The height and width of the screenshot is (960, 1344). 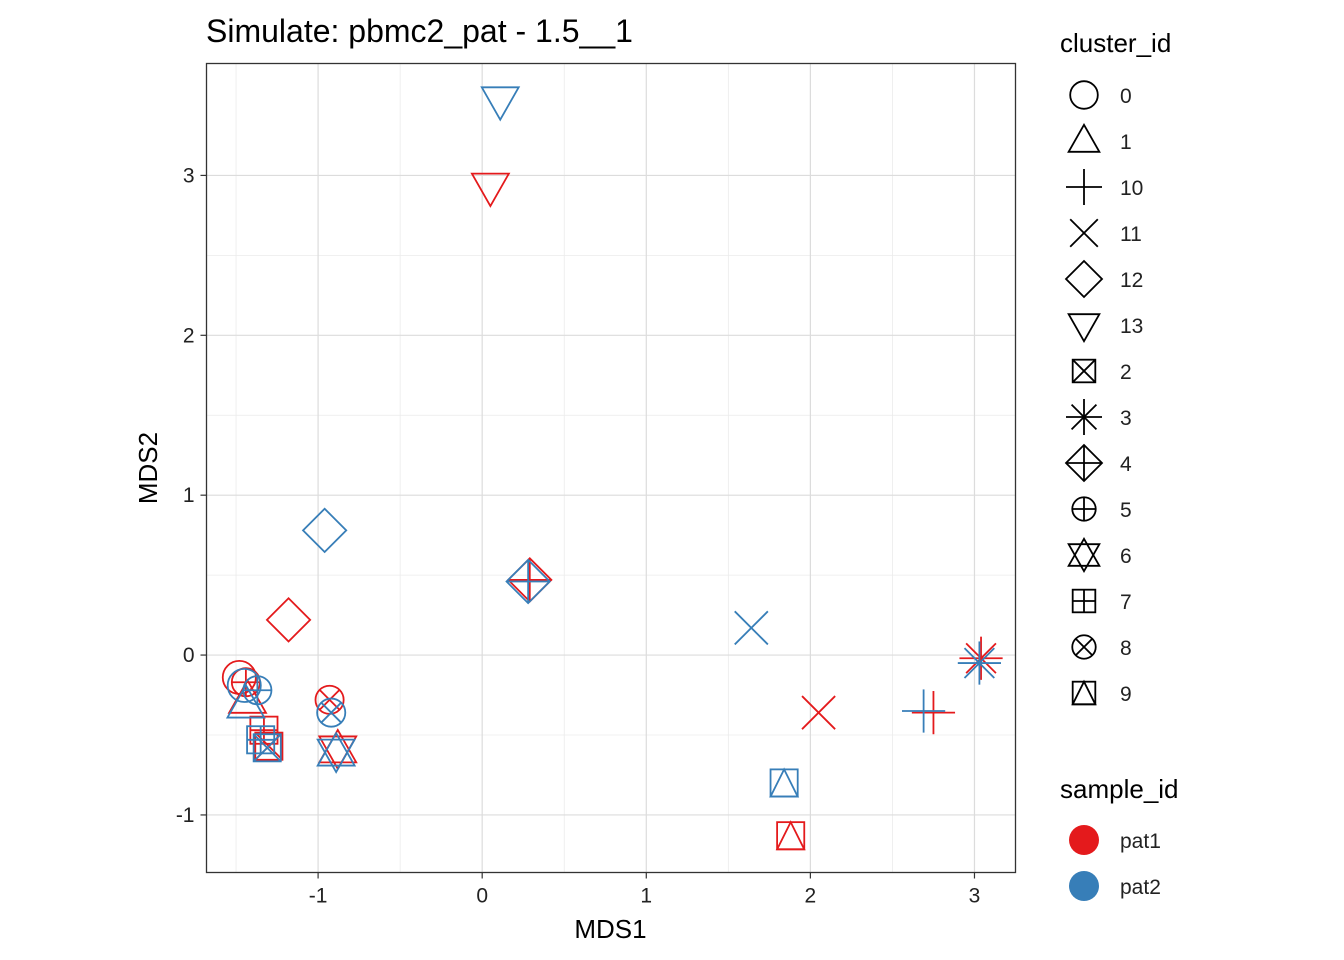 I want to click on legend-label-cluster-4: 4, so click(x=1126, y=464).